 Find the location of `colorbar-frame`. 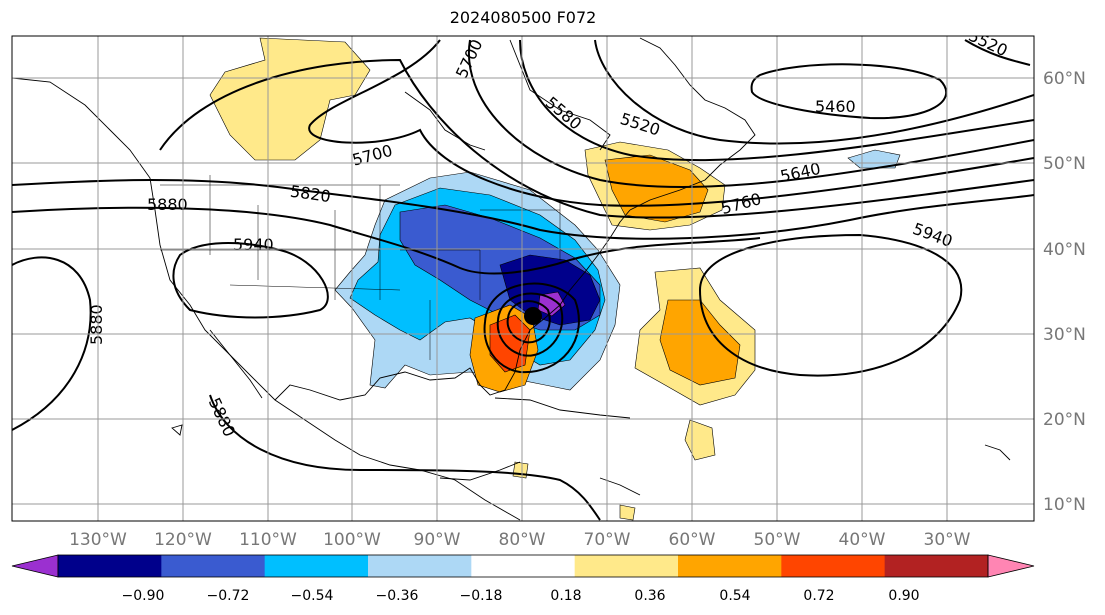

colorbar-frame is located at coordinates (523, 566).